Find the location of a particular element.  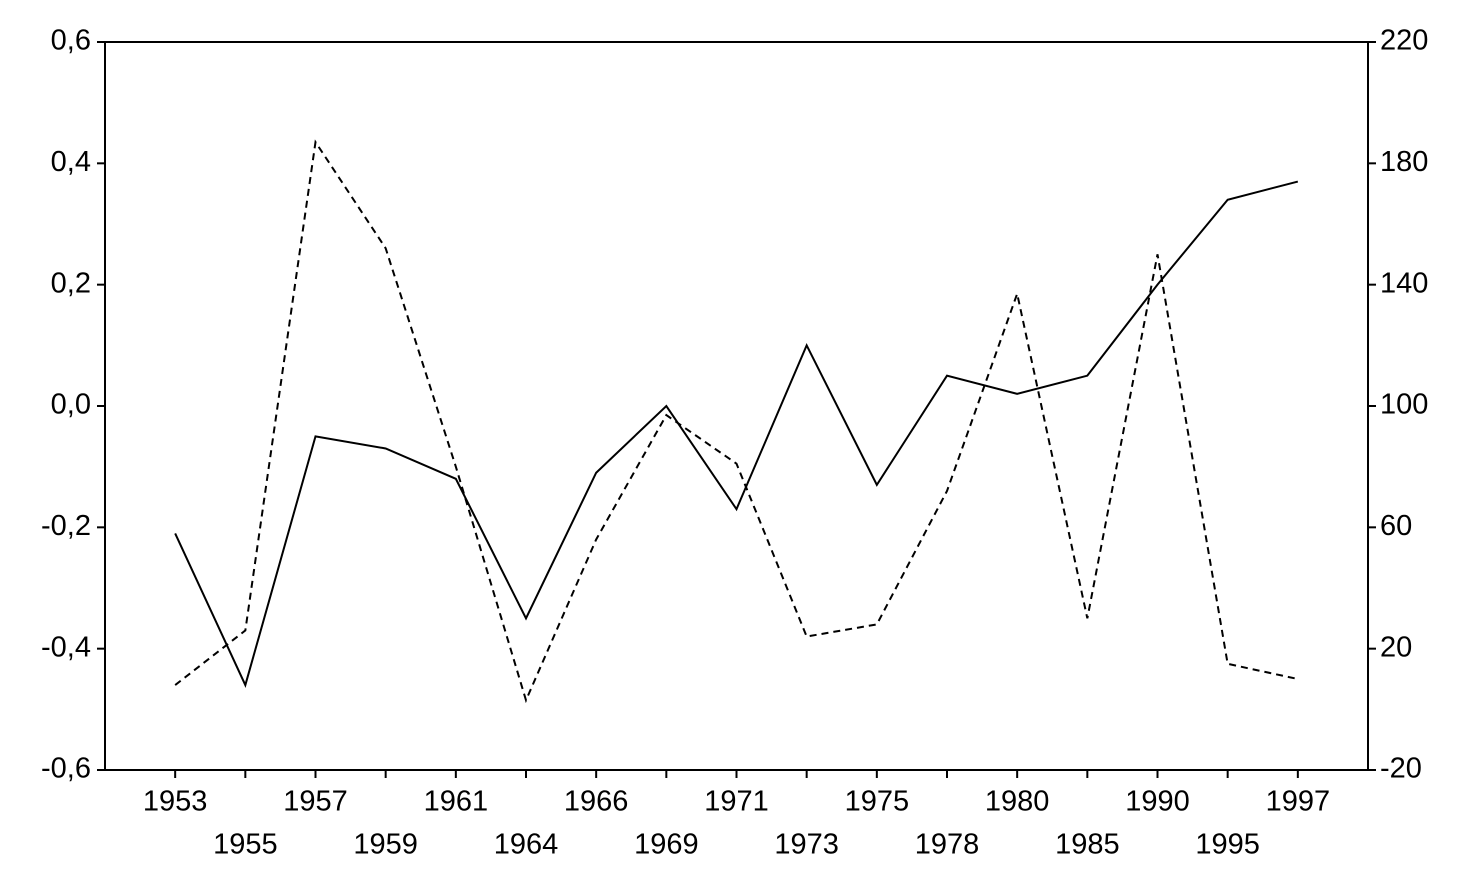

x-tick-label: 1969 is located at coordinates (666, 845).